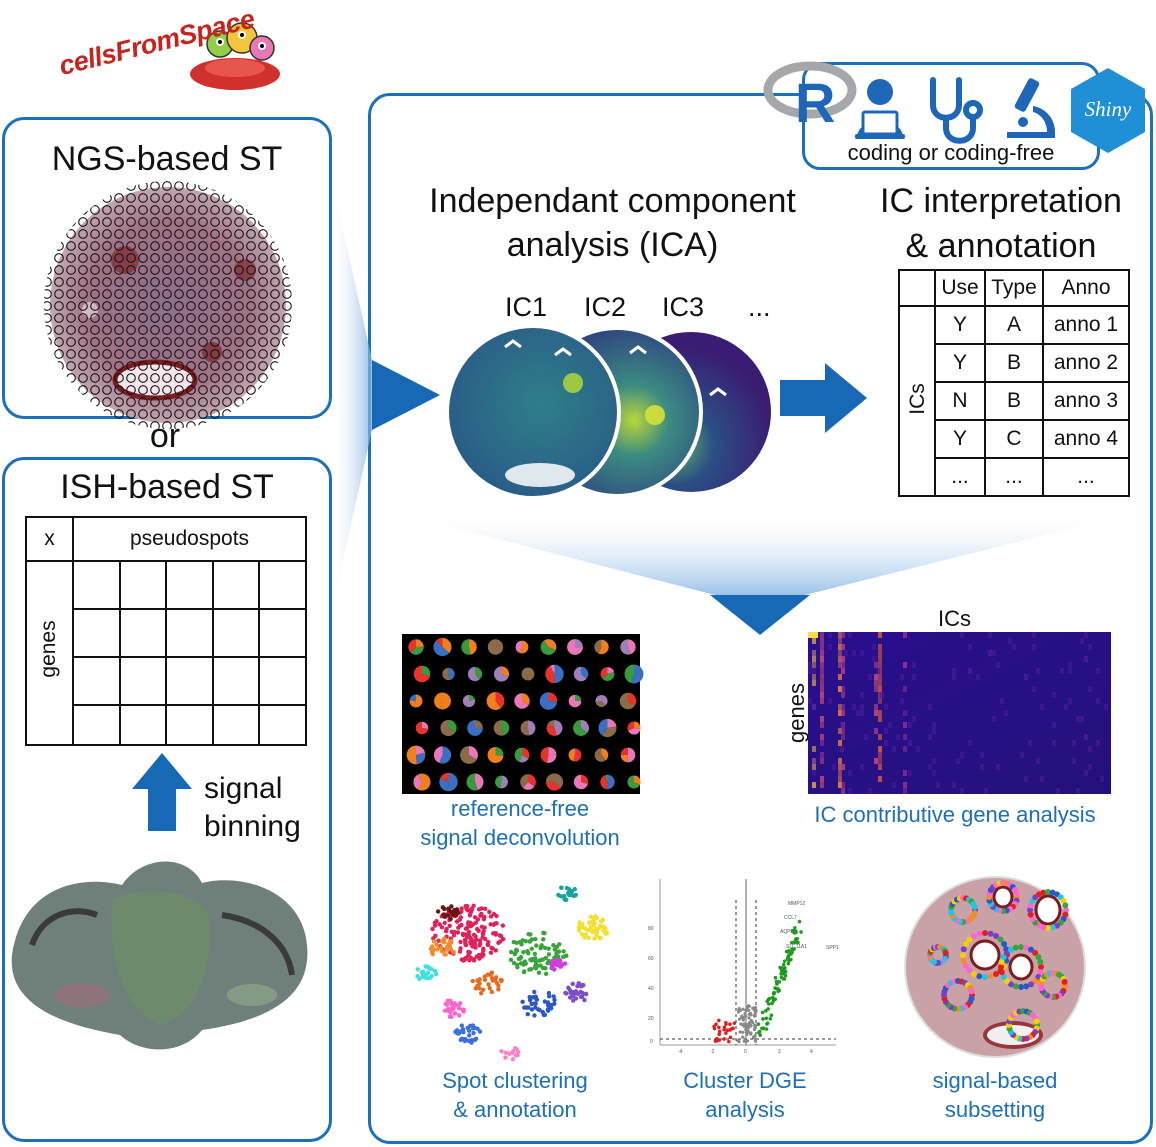 The width and height of the screenshot is (1156, 1147). Describe the element at coordinates (1001, 246) in the screenshot. I see `interp-title-line2: & annotation` at that location.